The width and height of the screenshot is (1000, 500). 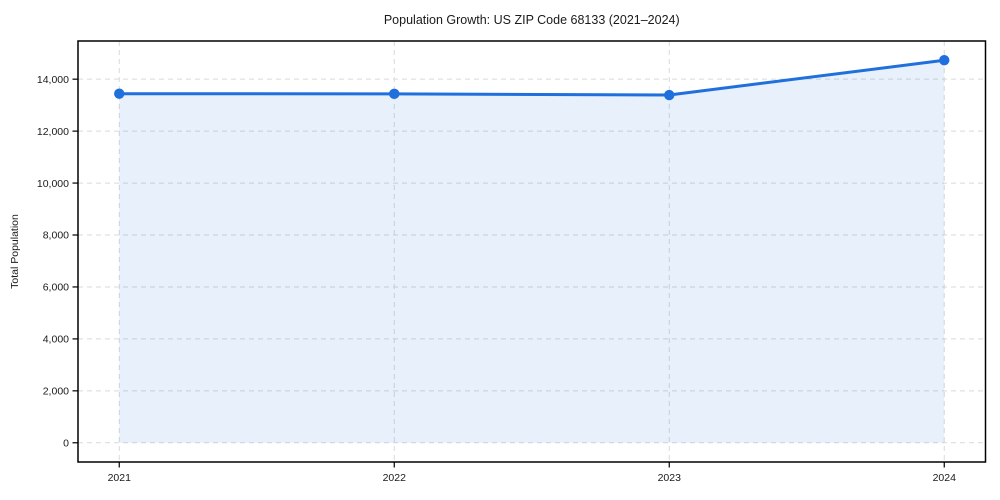 I want to click on series-line, so click(x=531, y=77).